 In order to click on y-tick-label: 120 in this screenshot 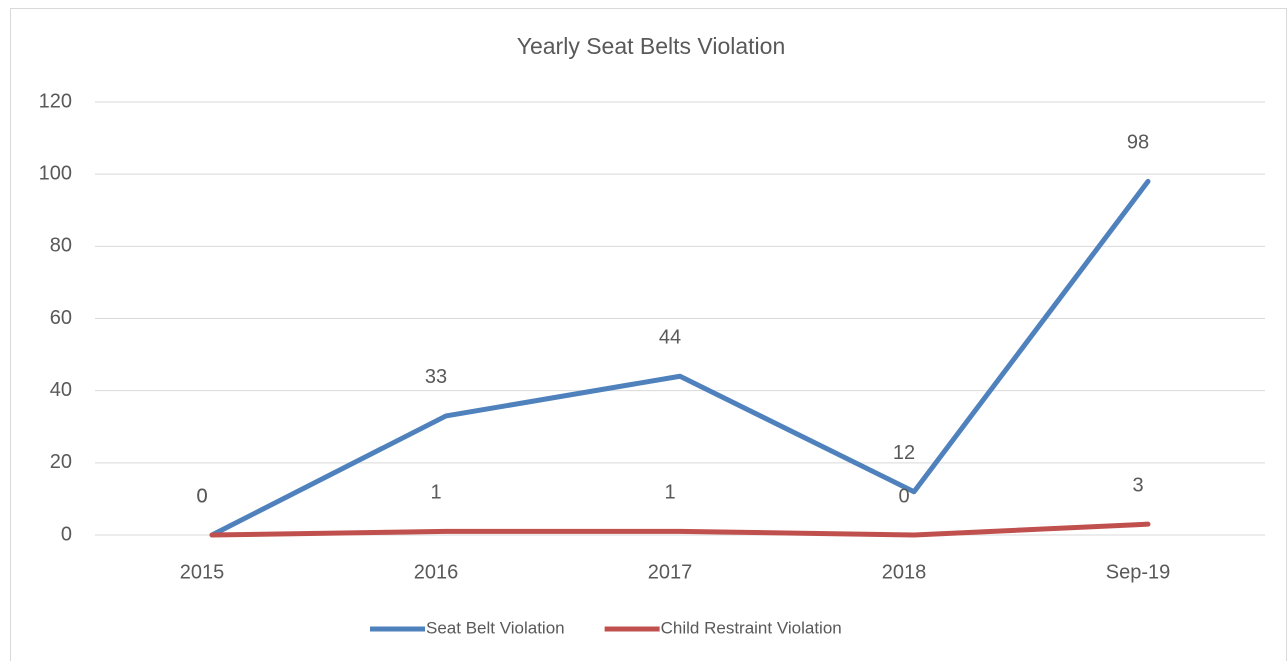, I will do `click(55, 101)`.